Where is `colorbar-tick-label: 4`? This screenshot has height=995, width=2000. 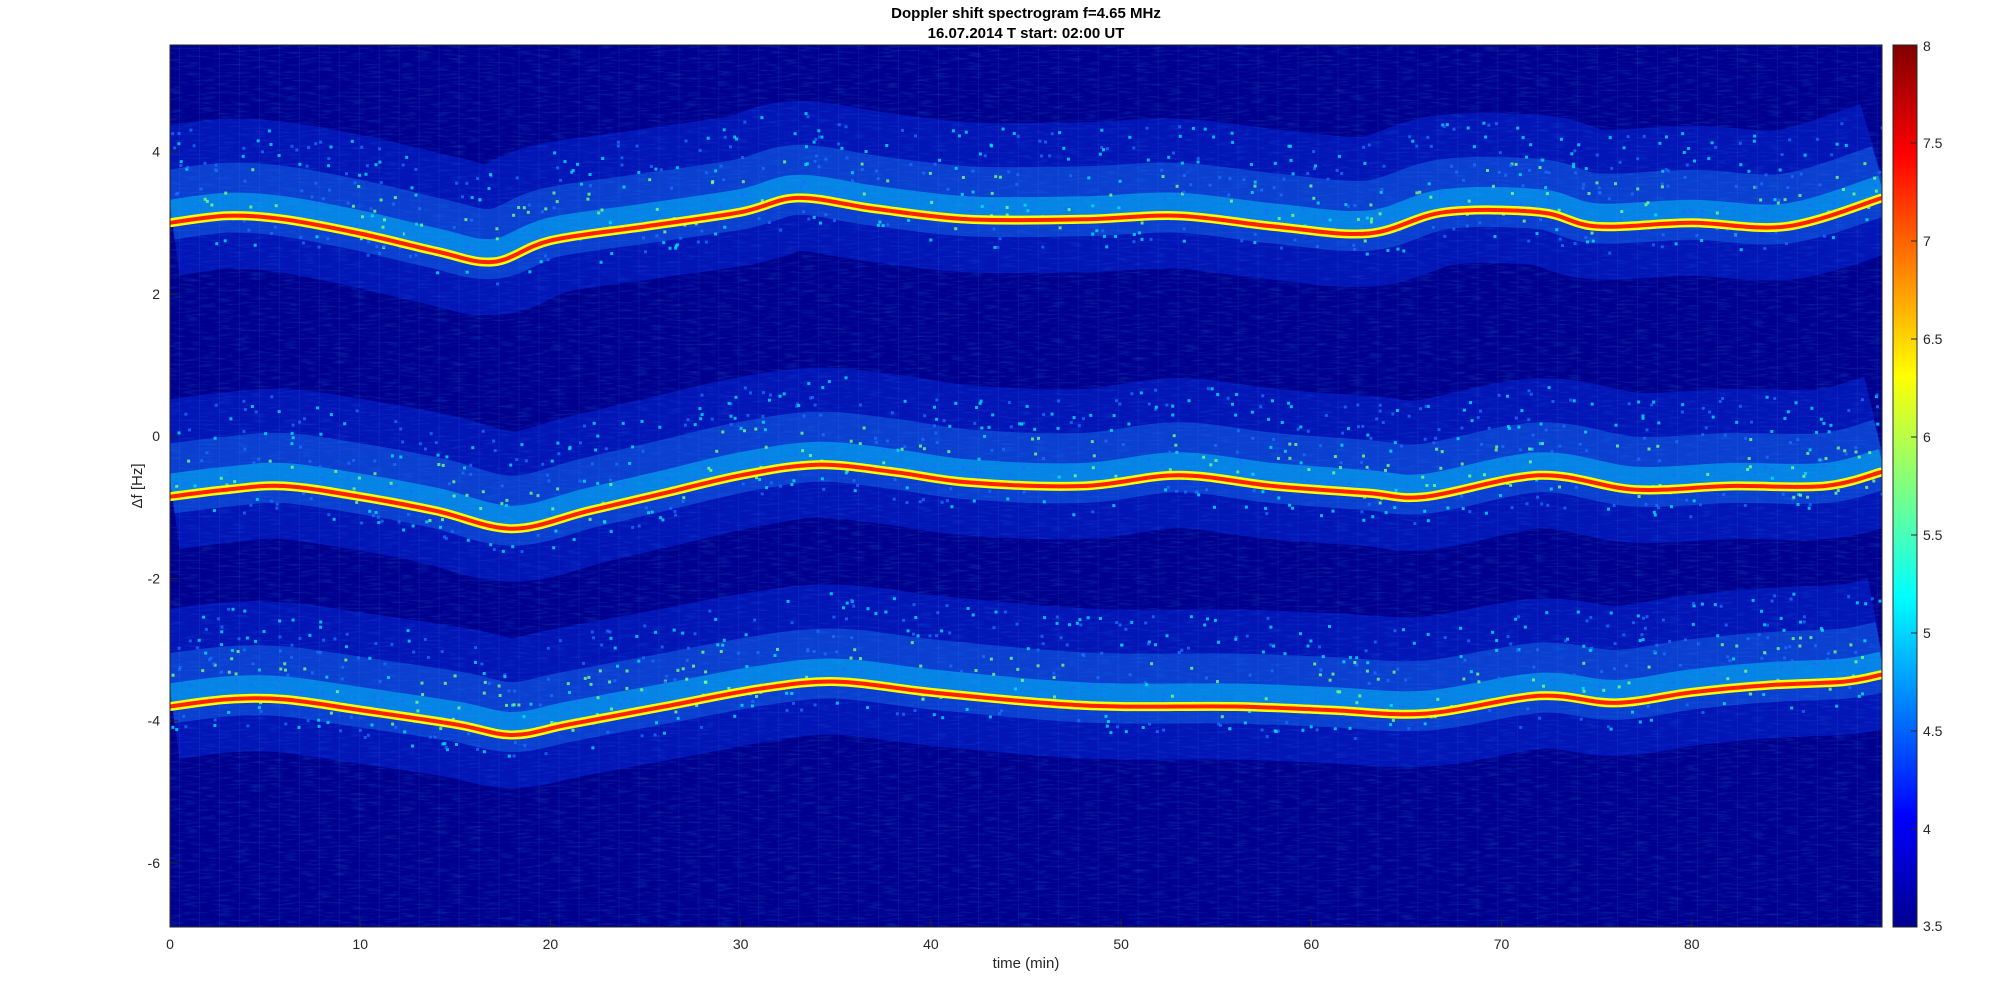
colorbar-tick-label: 4 is located at coordinates (1927, 829).